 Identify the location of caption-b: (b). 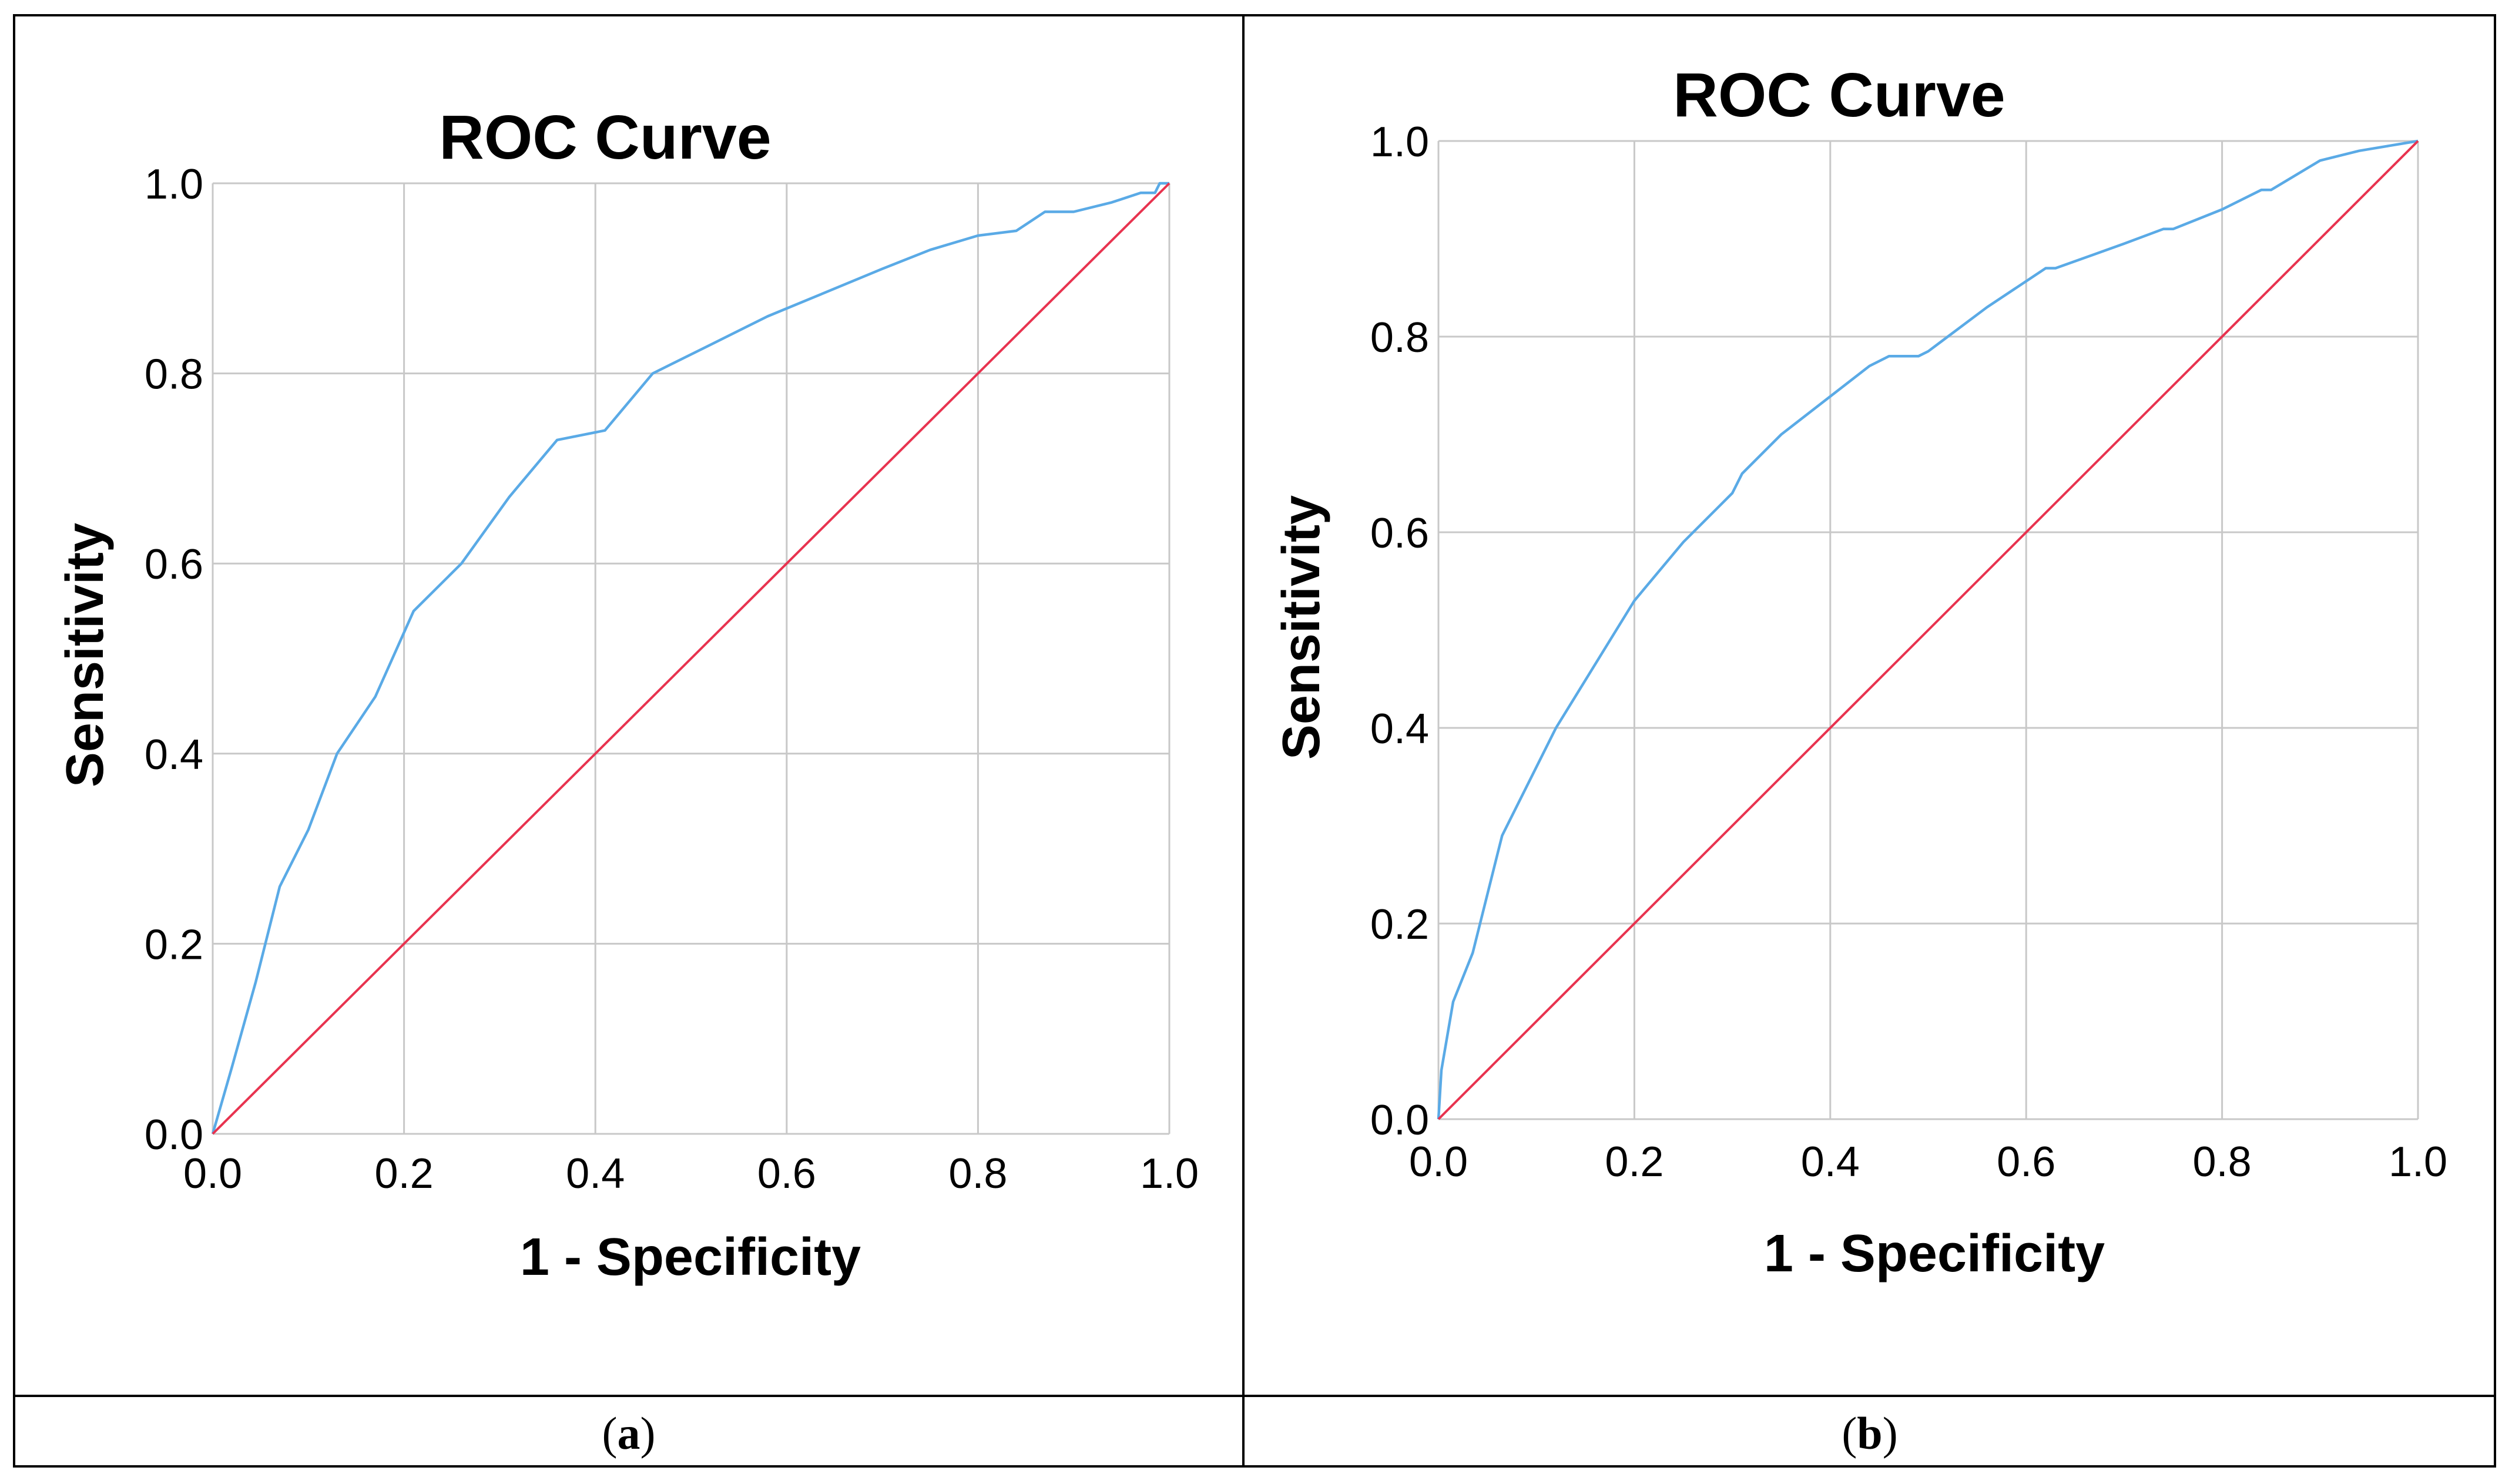
(1869, 1434).